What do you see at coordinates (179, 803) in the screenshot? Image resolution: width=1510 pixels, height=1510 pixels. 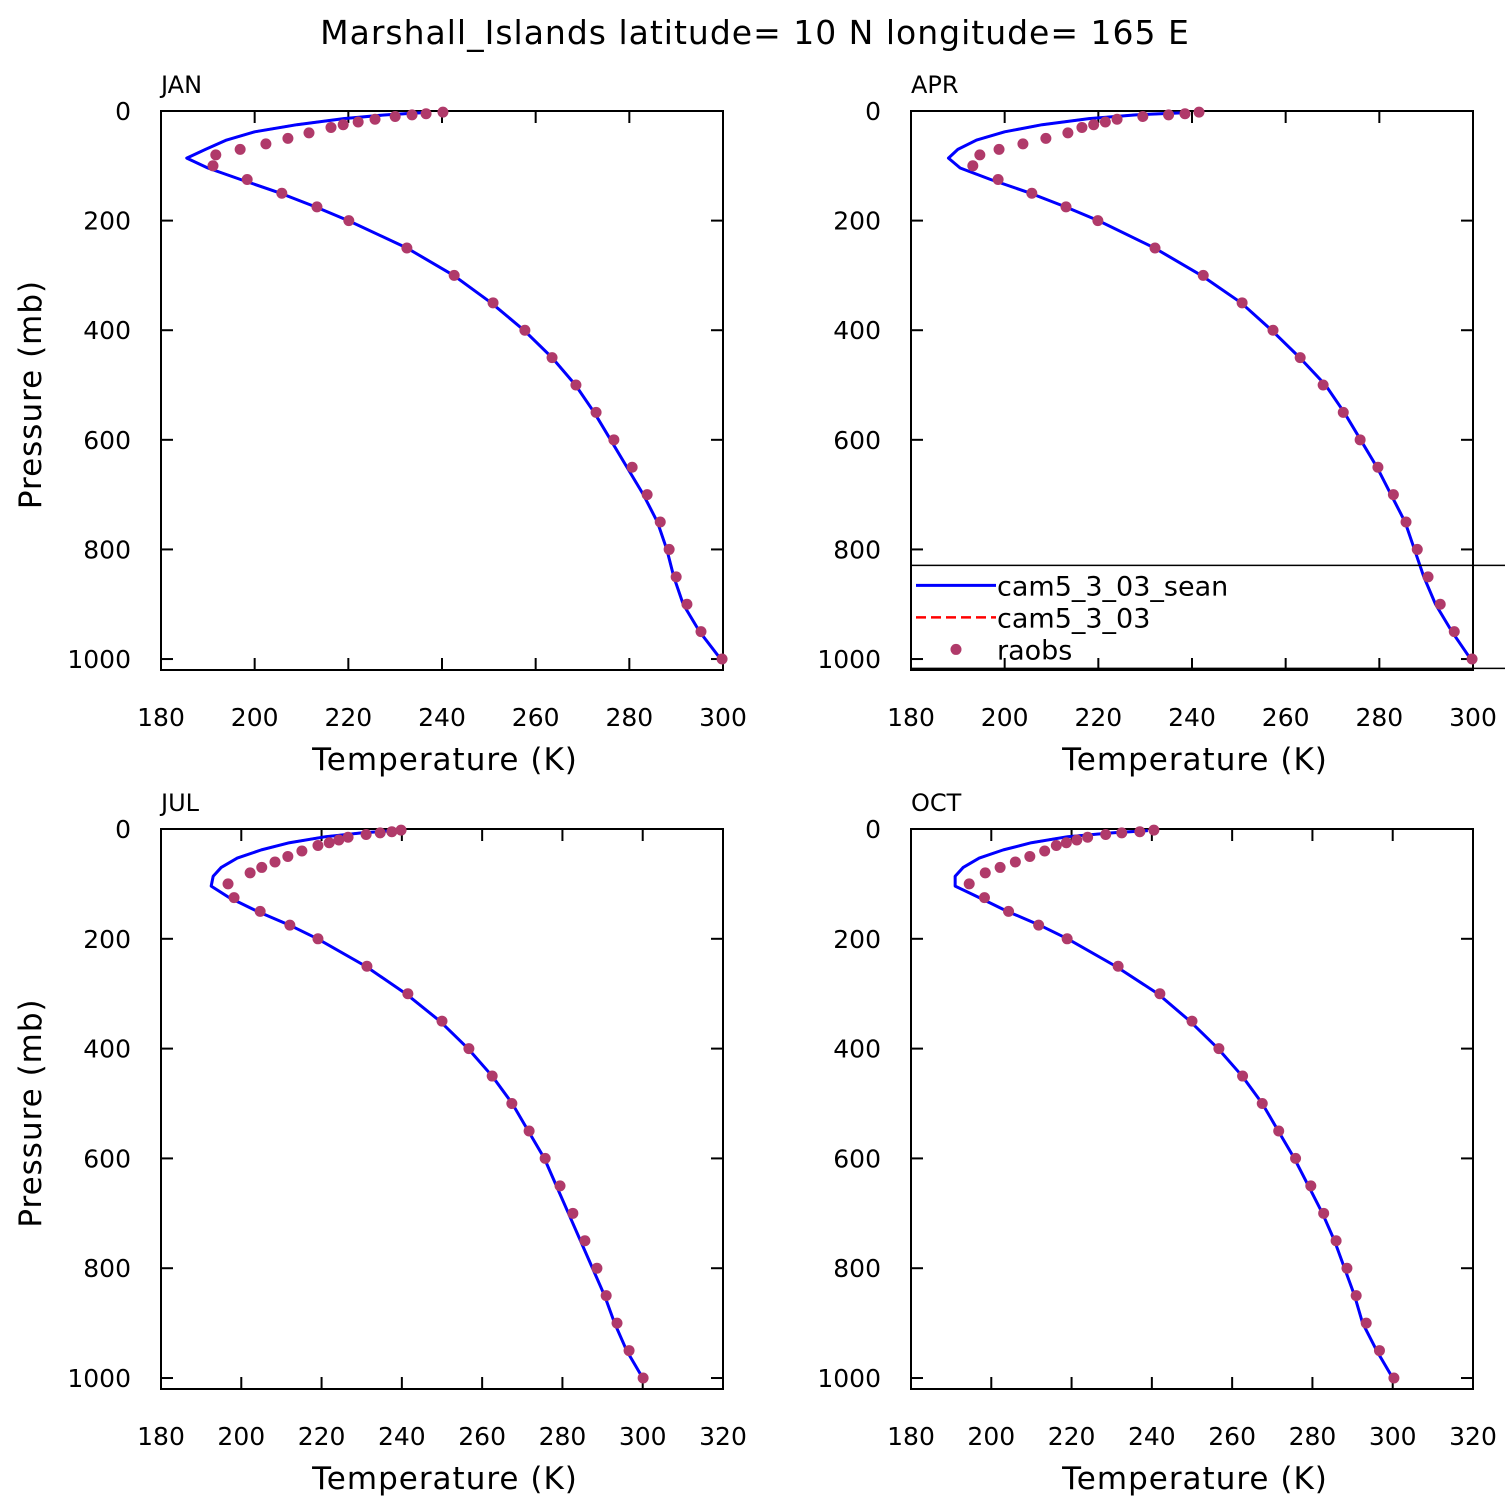 I see `panel-title: JUL` at bounding box center [179, 803].